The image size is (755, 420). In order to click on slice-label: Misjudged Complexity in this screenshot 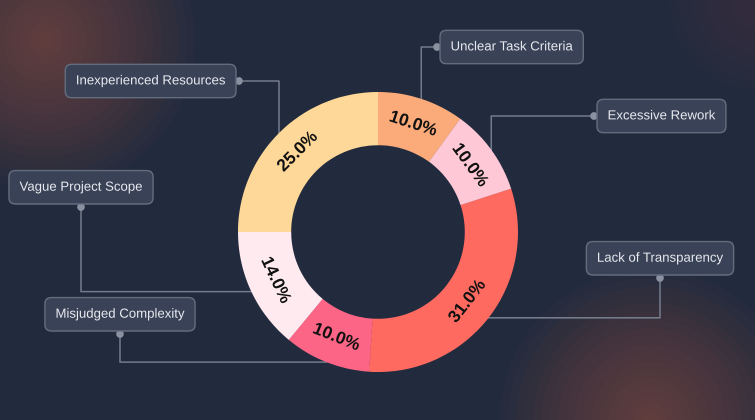, I will do `click(120, 314)`.